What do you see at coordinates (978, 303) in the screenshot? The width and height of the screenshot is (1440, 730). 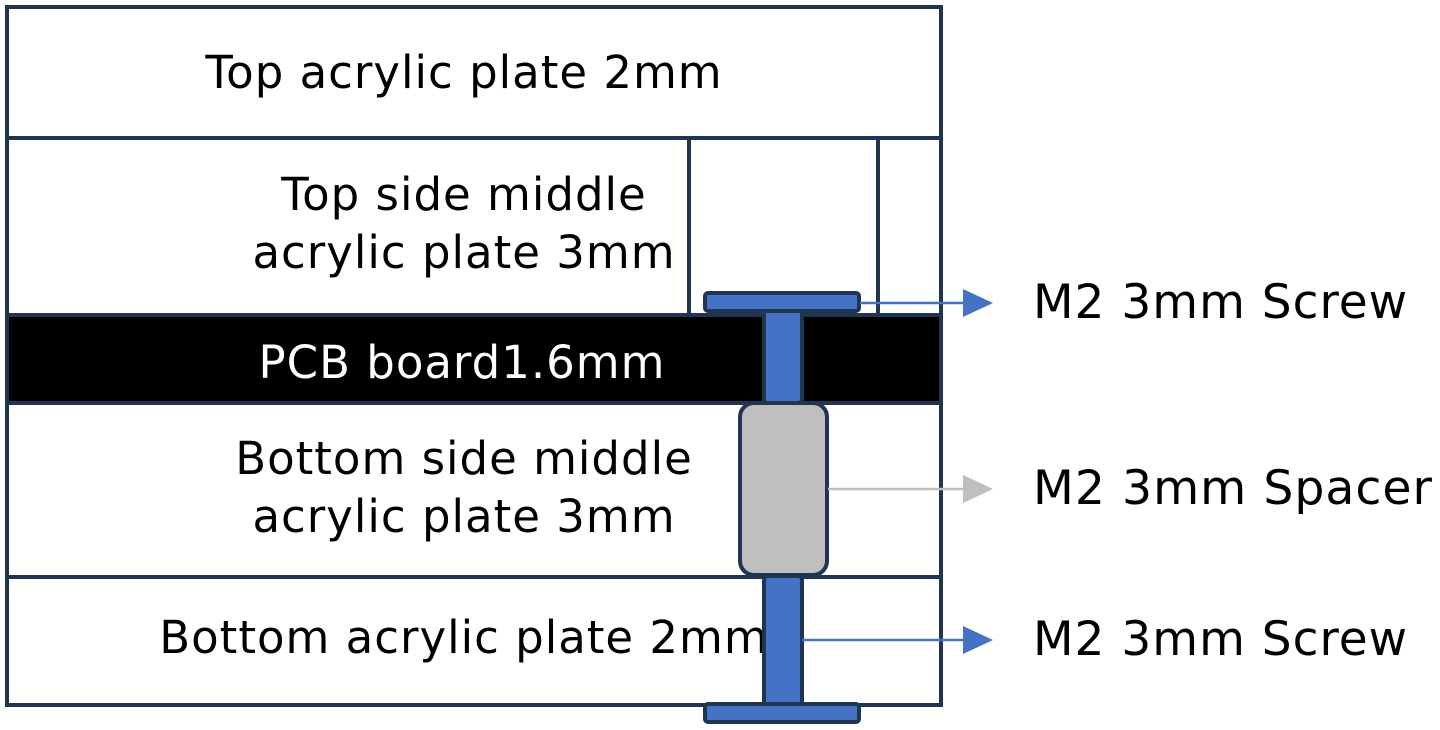 I see `top-screw-arrow-head` at bounding box center [978, 303].